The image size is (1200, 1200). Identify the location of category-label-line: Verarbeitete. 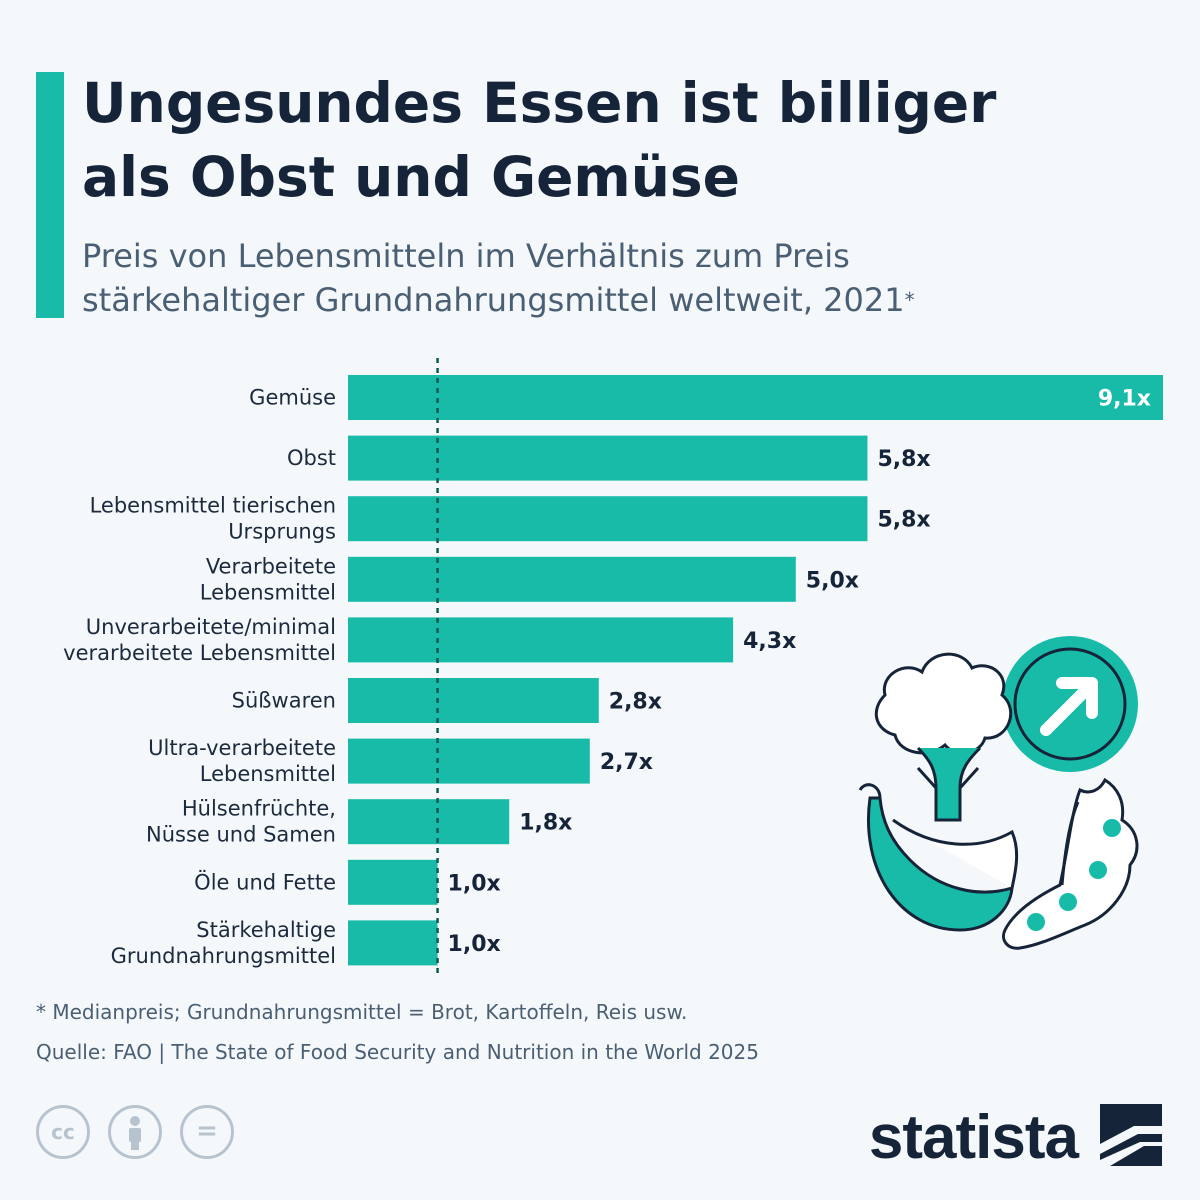
(271, 566).